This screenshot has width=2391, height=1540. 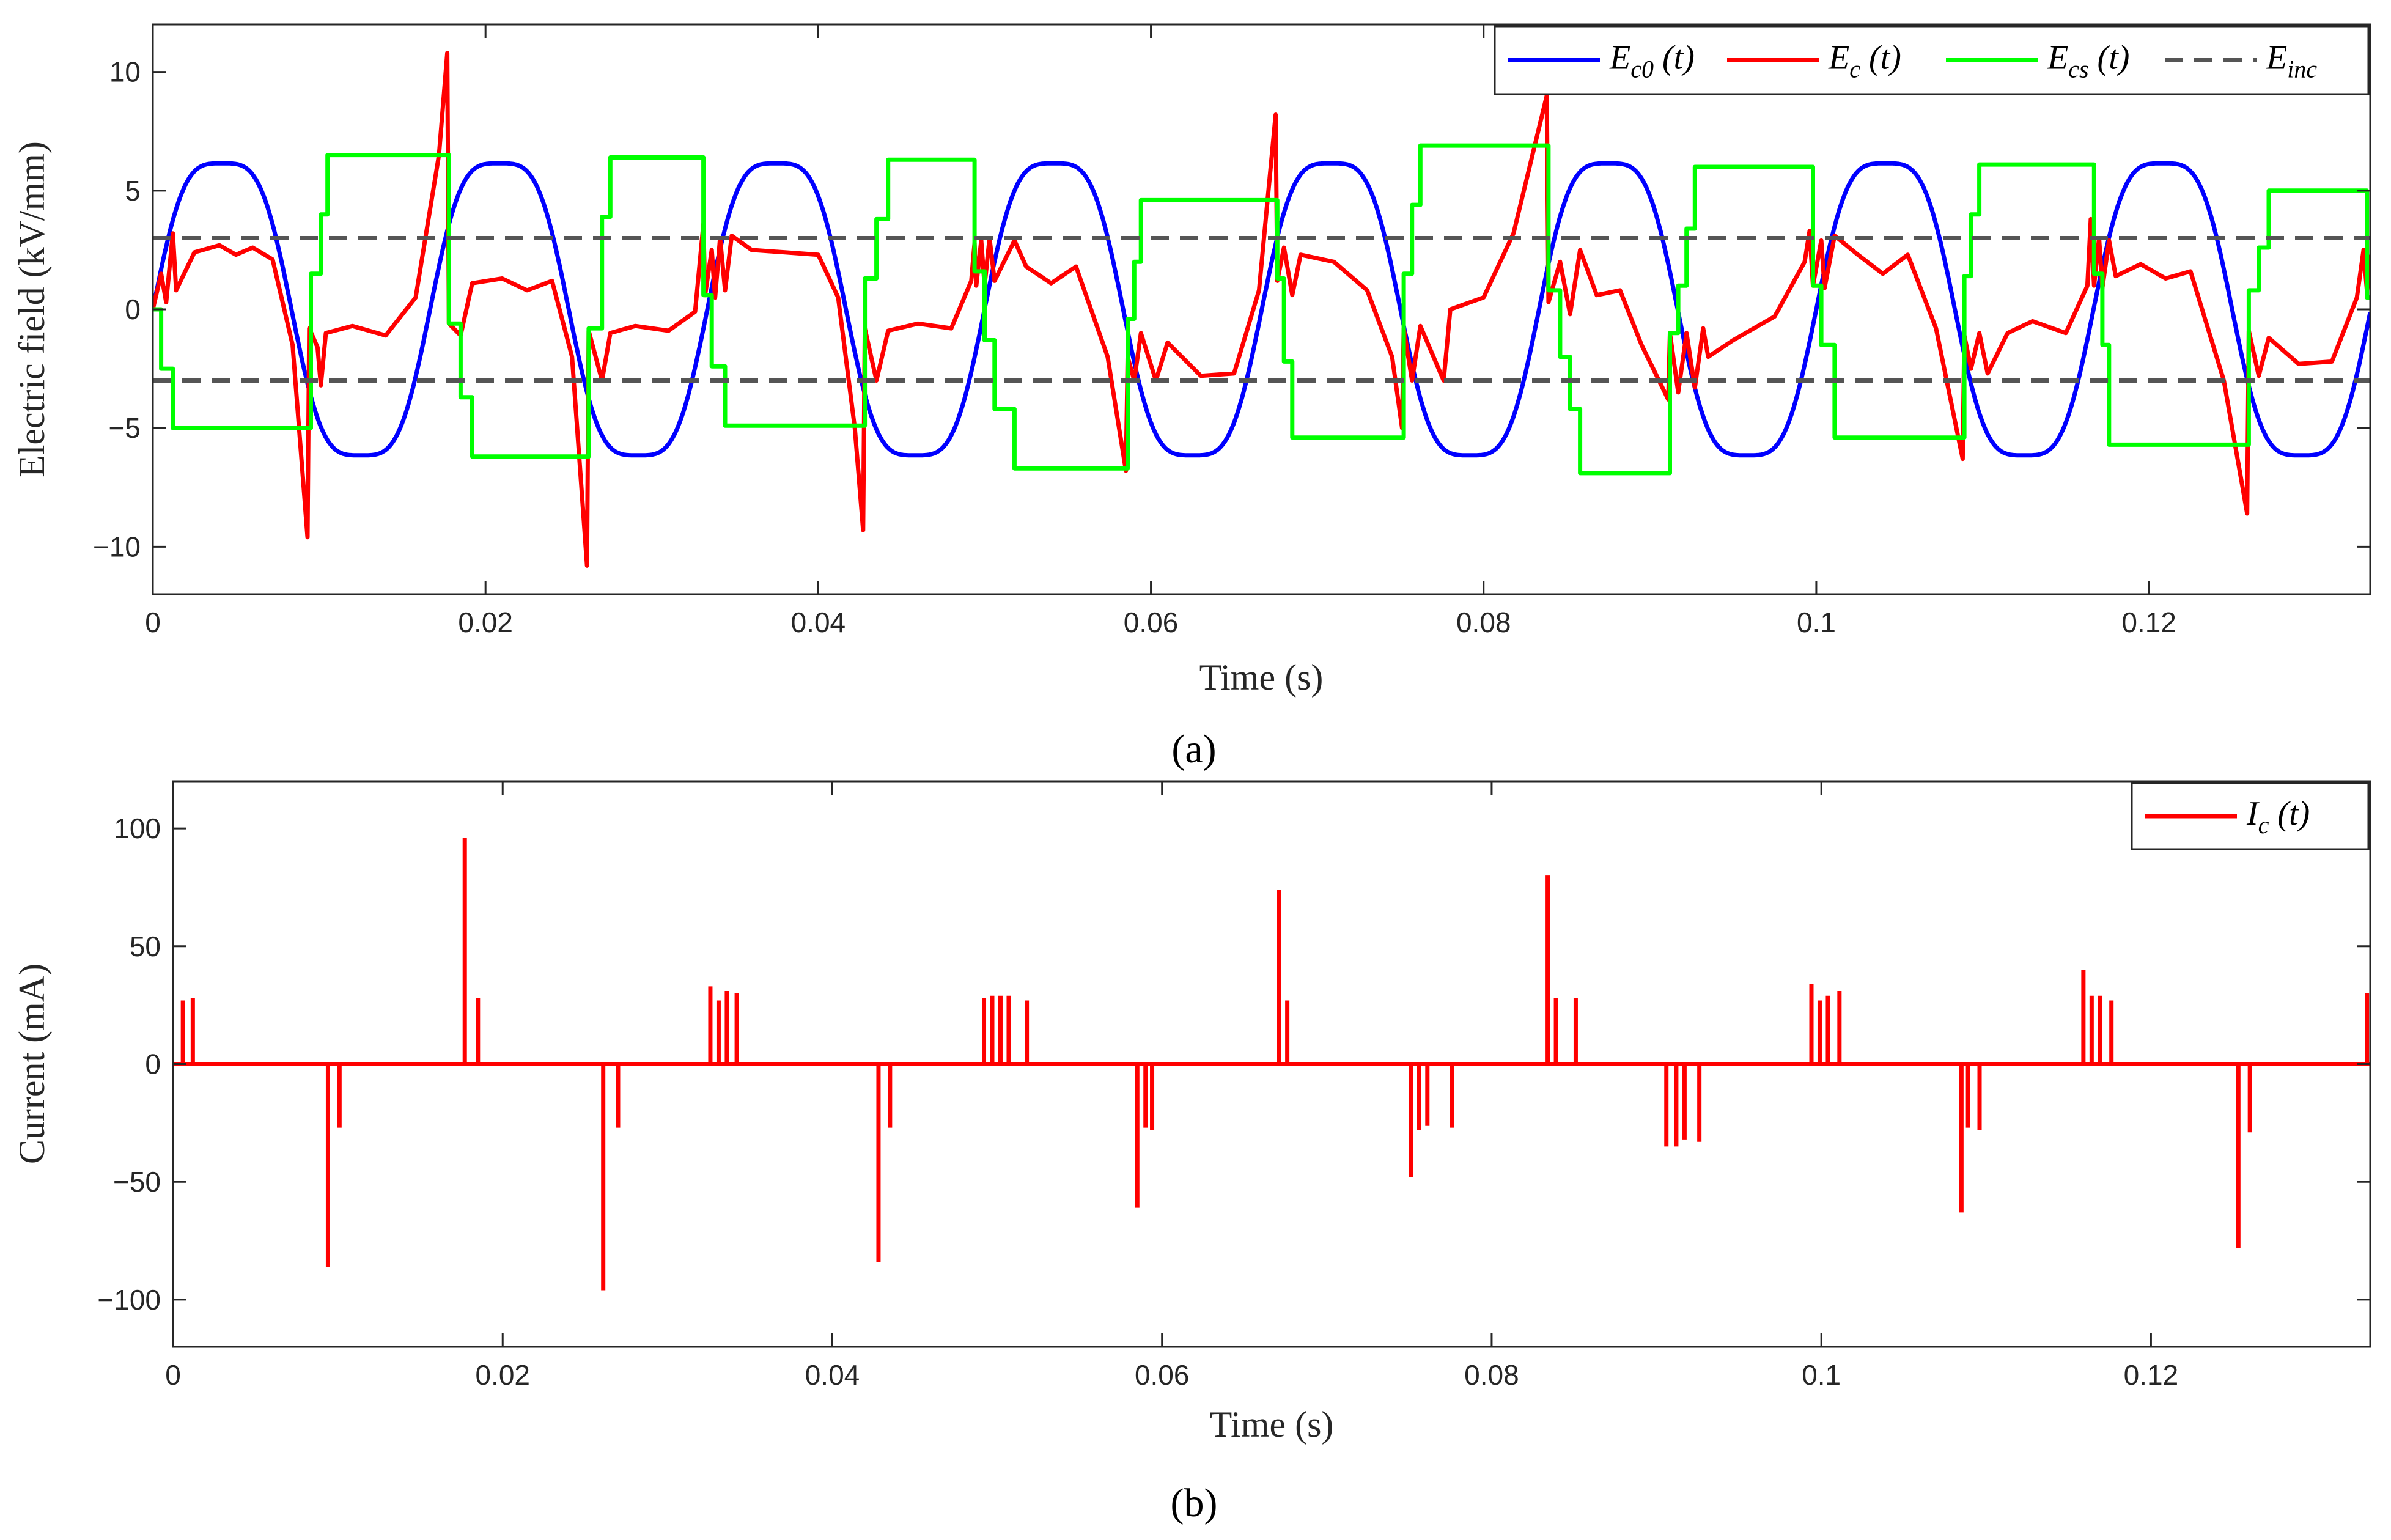 I want to click on legend-b: Ic (t), so click(x=2250, y=816).